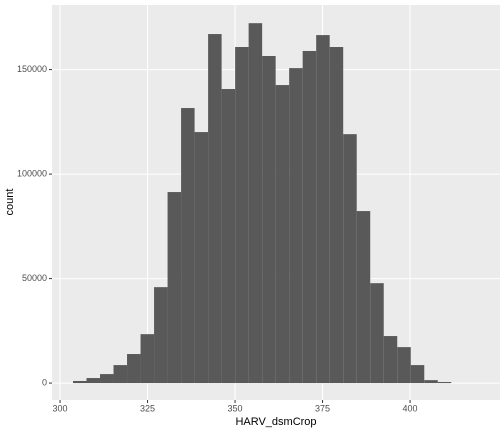  I want to click on x-tick-label: 400, so click(410, 408).